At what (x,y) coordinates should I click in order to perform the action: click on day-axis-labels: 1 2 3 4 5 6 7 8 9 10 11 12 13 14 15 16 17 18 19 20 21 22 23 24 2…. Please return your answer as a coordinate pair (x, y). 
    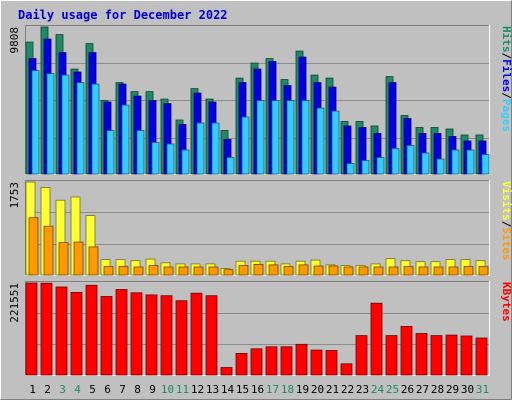
    Looking at the image, I should click on (259, 389).